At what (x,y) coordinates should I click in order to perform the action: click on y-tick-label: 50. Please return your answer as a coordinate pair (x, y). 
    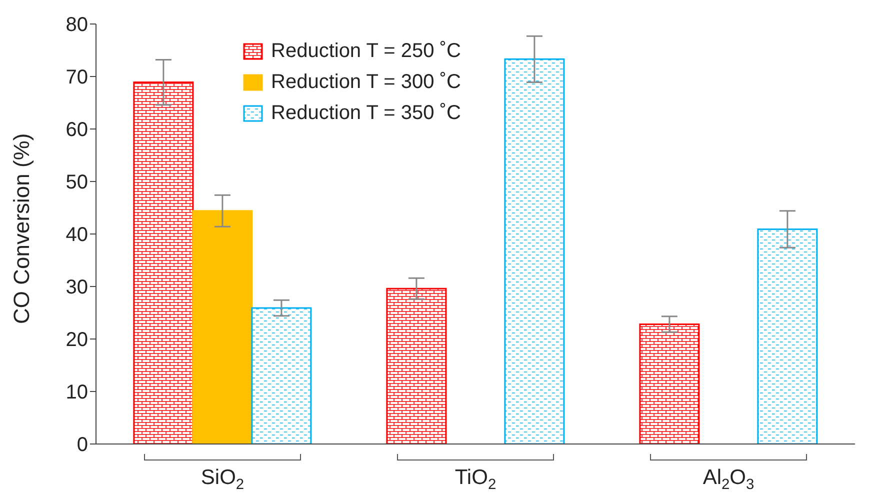
    Looking at the image, I should click on (77, 183).